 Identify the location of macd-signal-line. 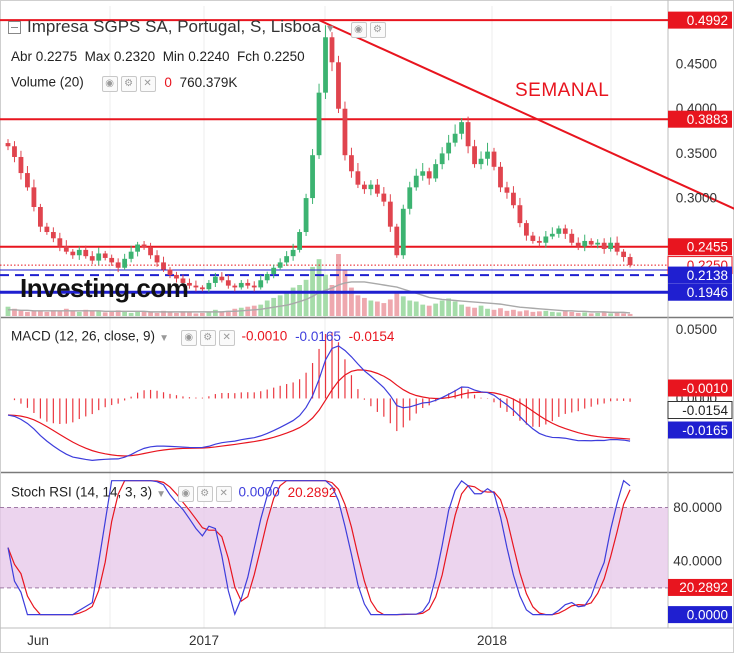
(319, 413).